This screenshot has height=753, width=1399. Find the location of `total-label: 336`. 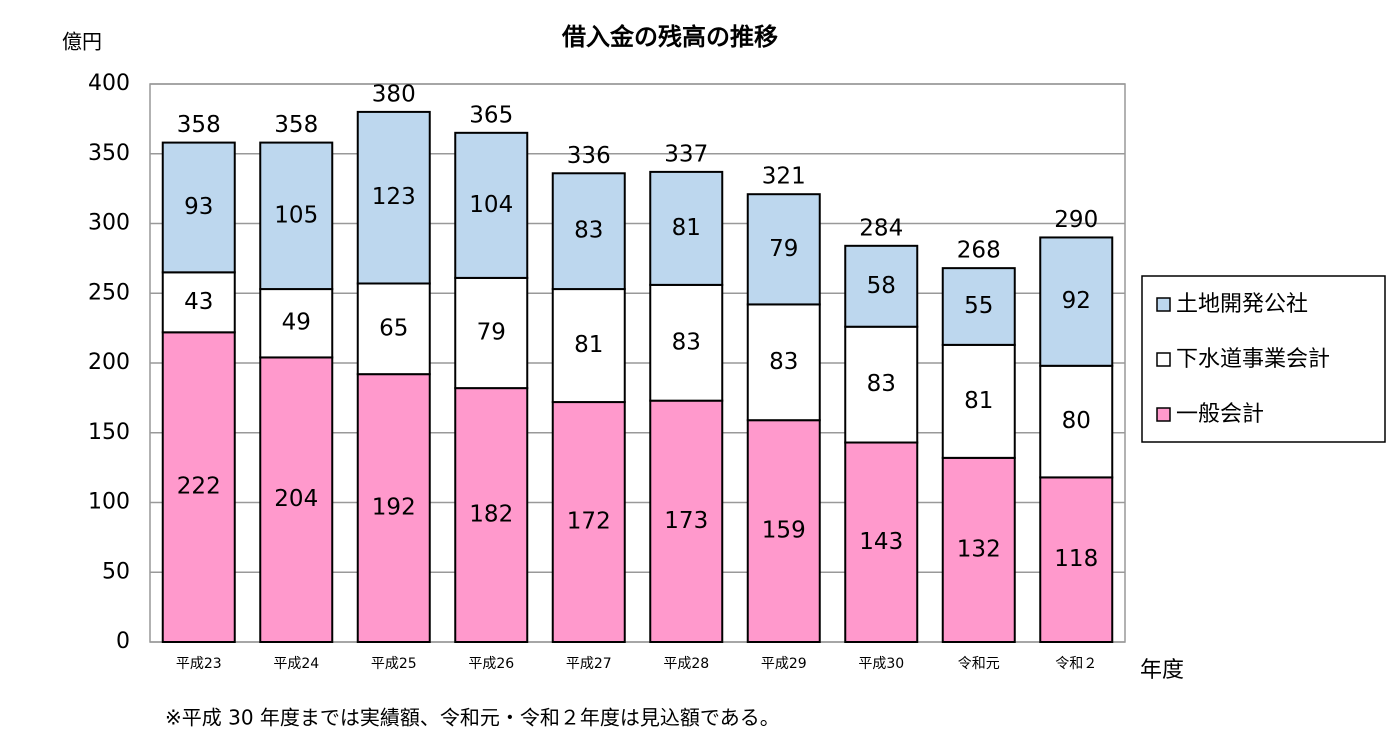

total-label: 336 is located at coordinates (589, 156).